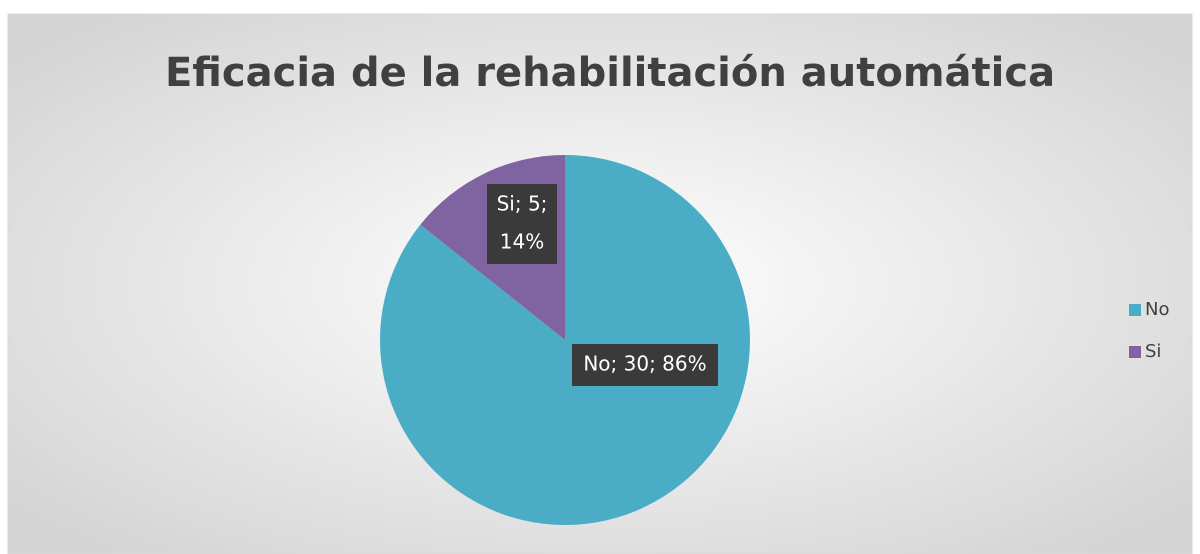 The height and width of the screenshot is (554, 1200). I want to click on data-label: 14%, so click(522, 242).